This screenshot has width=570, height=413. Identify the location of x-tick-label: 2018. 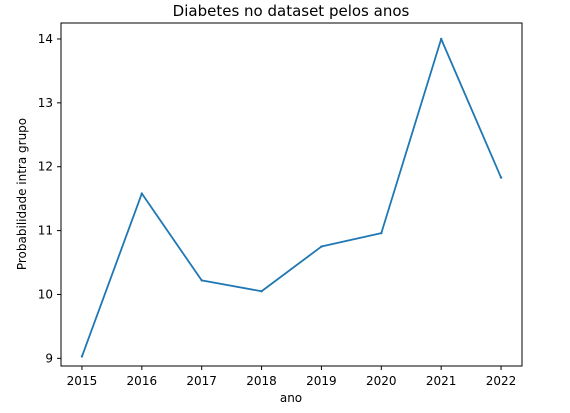
(261, 381).